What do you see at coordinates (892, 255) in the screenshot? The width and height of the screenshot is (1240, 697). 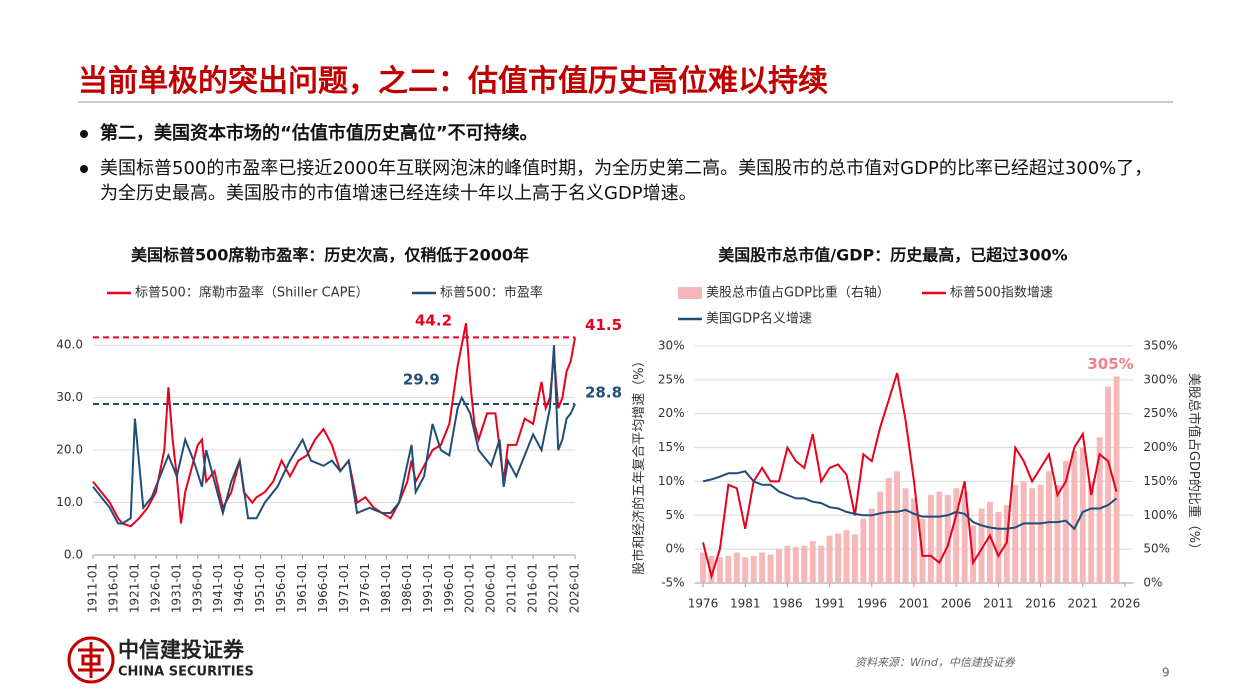 I see `chart-title: 美国股市总市值/GDP：历史最高，已超过300%` at bounding box center [892, 255].